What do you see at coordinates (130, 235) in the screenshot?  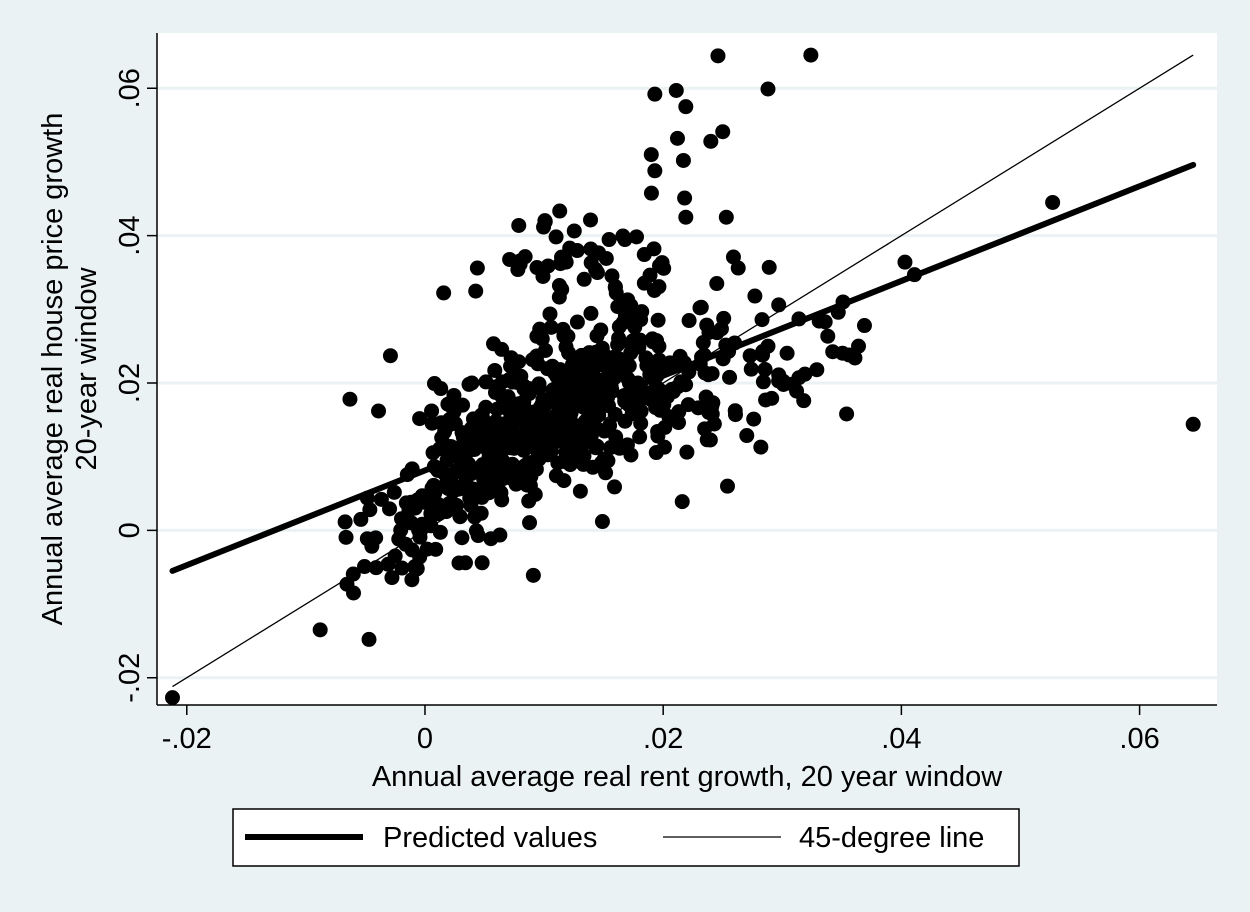 I see `y-tick-label-3: .04` at bounding box center [130, 235].